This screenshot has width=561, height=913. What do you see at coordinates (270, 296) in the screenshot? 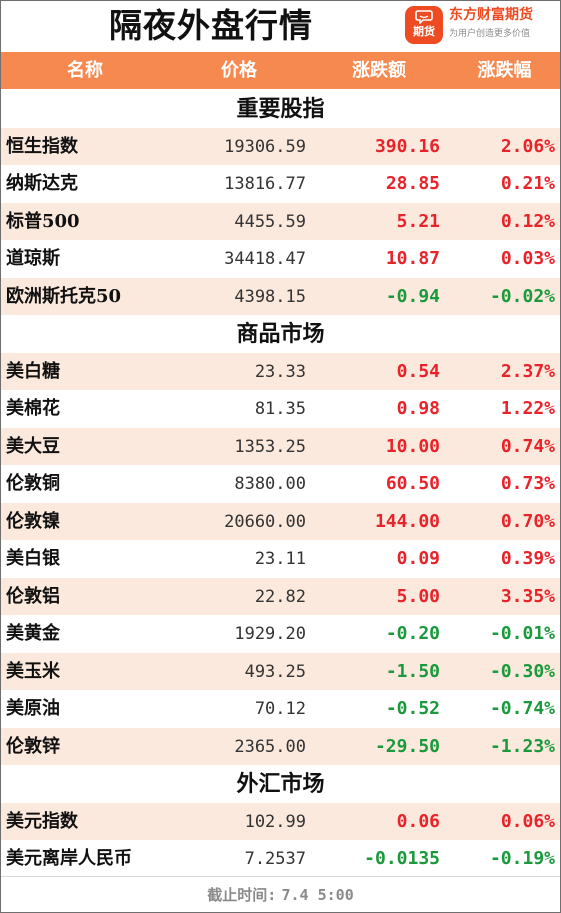
I see `price-value: 4398.15` at bounding box center [270, 296].